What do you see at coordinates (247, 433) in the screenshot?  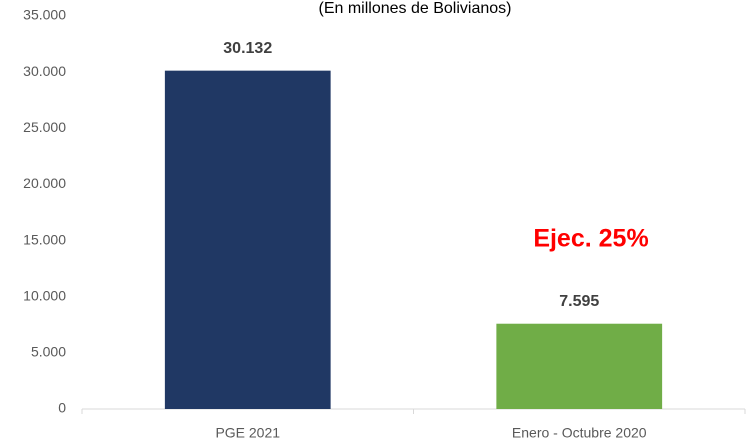 I see `x-tick-label: PGE 2021` at bounding box center [247, 433].